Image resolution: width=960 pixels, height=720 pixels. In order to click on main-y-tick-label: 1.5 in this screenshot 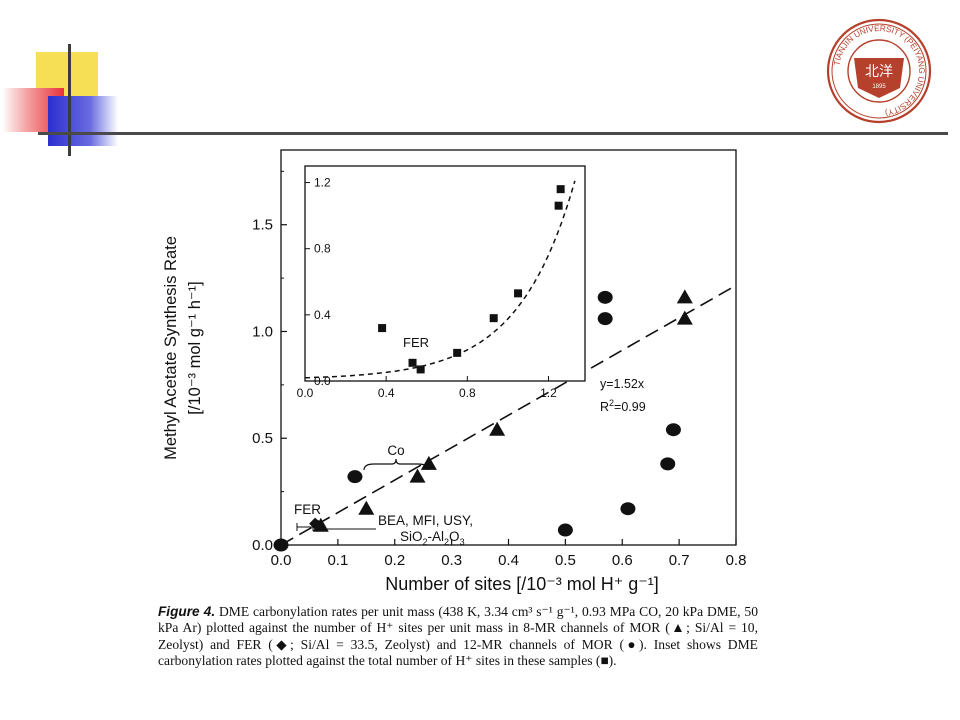, I will do `click(262, 225)`.